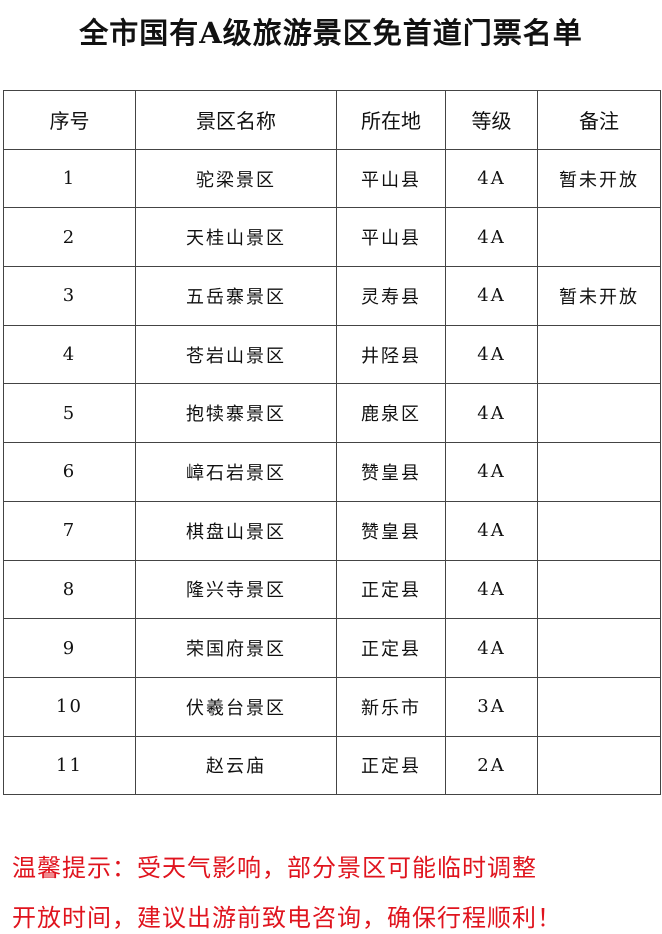 This screenshot has width=662, height=934. I want to click on cell-name: 嶂石岩景区, so click(236, 472).